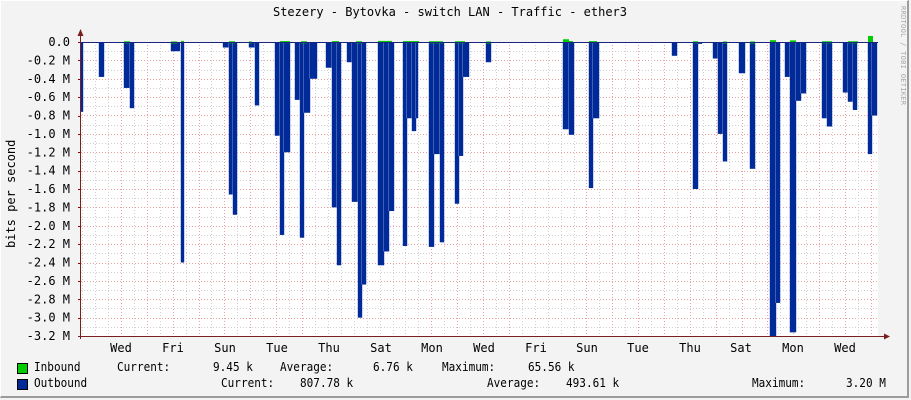 The height and width of the screenshot is (400, 911). I want to click on rrdtool-watermark: RRDTOOL / TOBI OETIKER, so click(903, 56).